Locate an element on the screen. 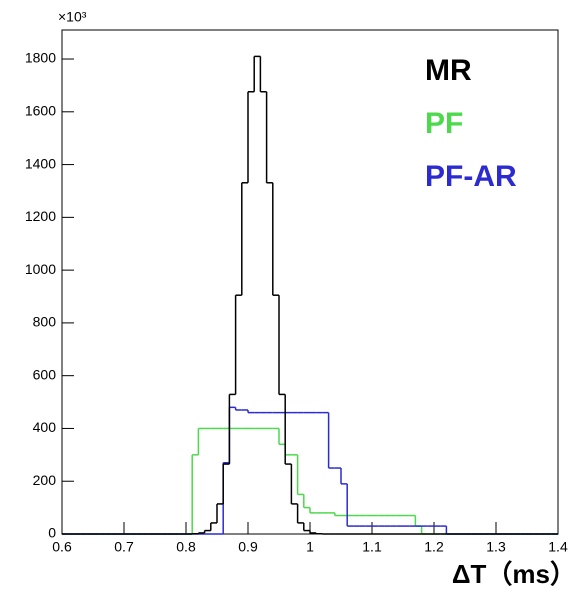 The image size is (583, 592). y-tick-label: 1000 is located at coordinates (40, 269).